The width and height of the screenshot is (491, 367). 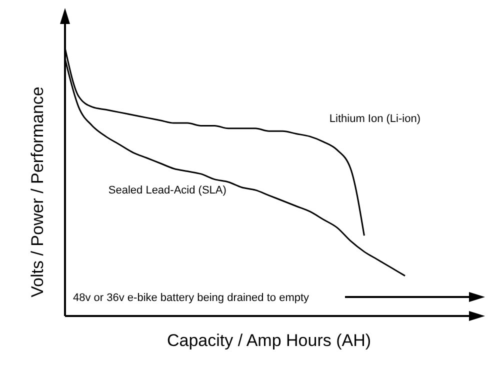 What do you see at coordinates (167, 190) in the screenshot?
I see `series-label: Sealed Lead-Acid (SLA)` at bounding box center [167, 190].